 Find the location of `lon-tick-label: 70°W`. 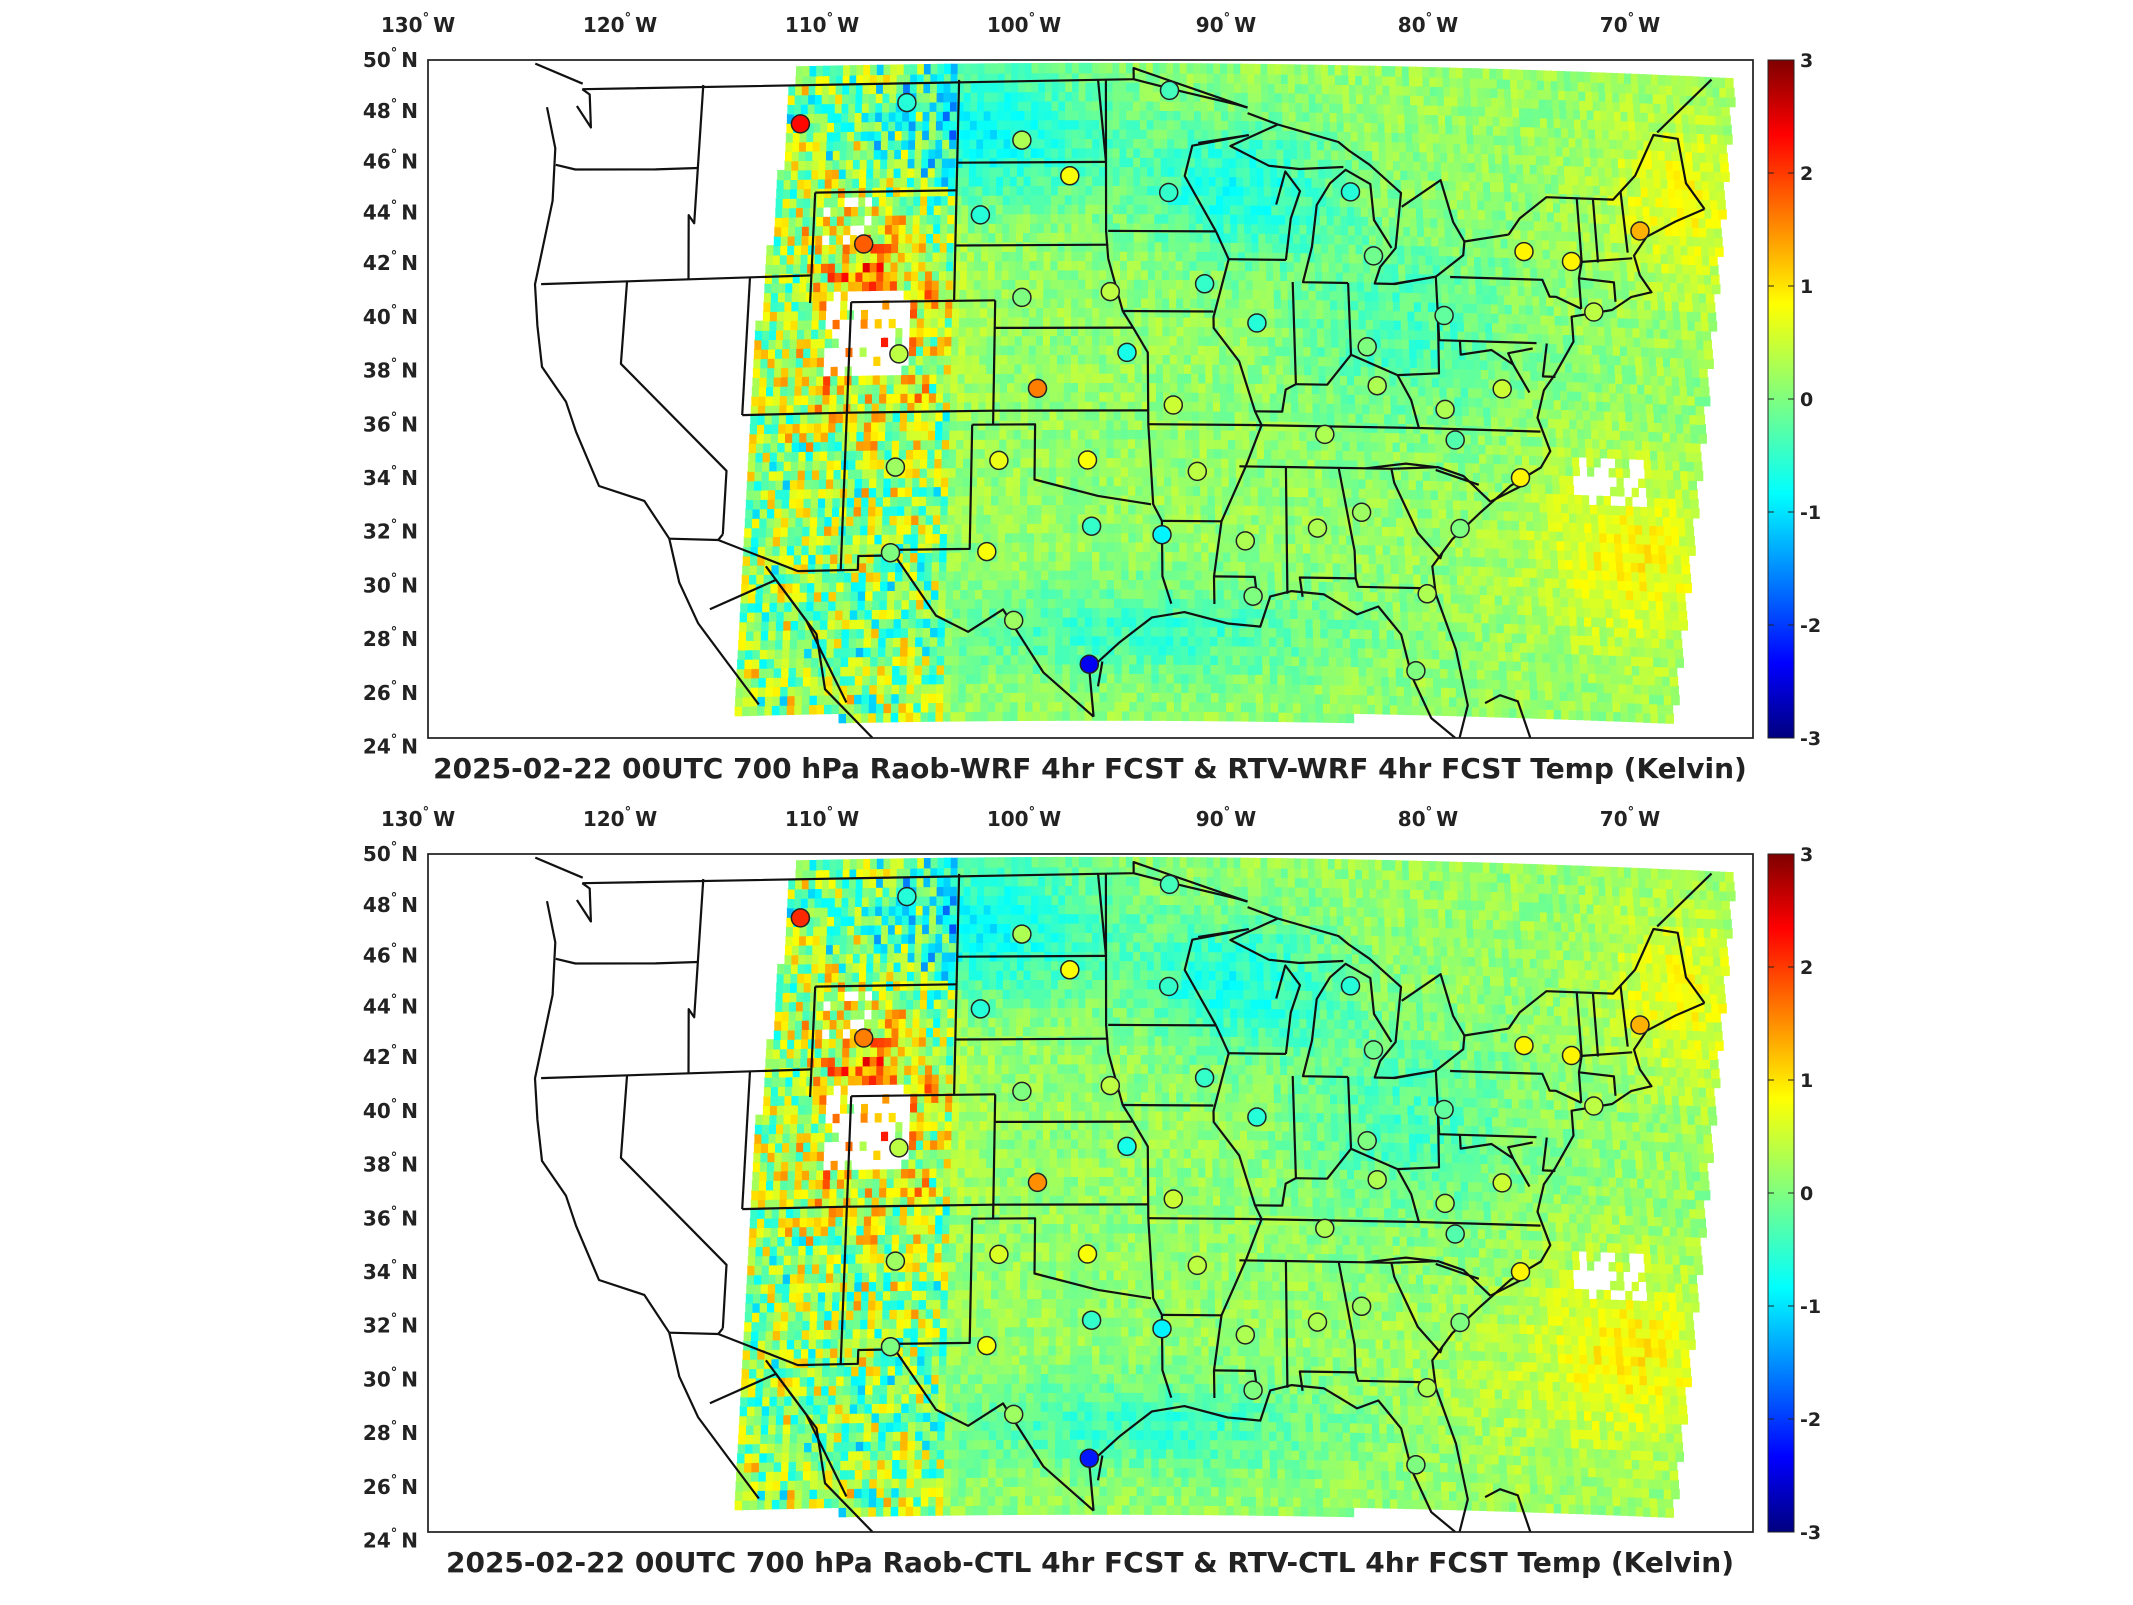

lon-tick-label: 70°W is located at coordinates (1630, 24).